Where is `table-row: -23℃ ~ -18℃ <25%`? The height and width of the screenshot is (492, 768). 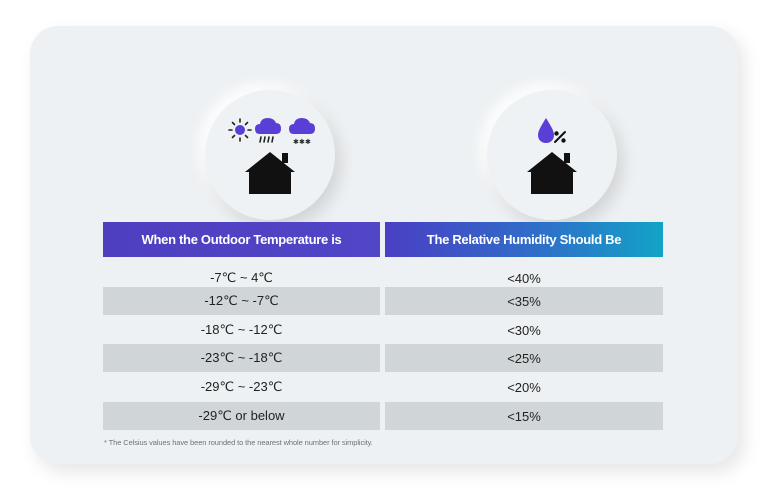
table-row: -23℃ ~ -18℃ <25% is located at coordinates (383, 358).